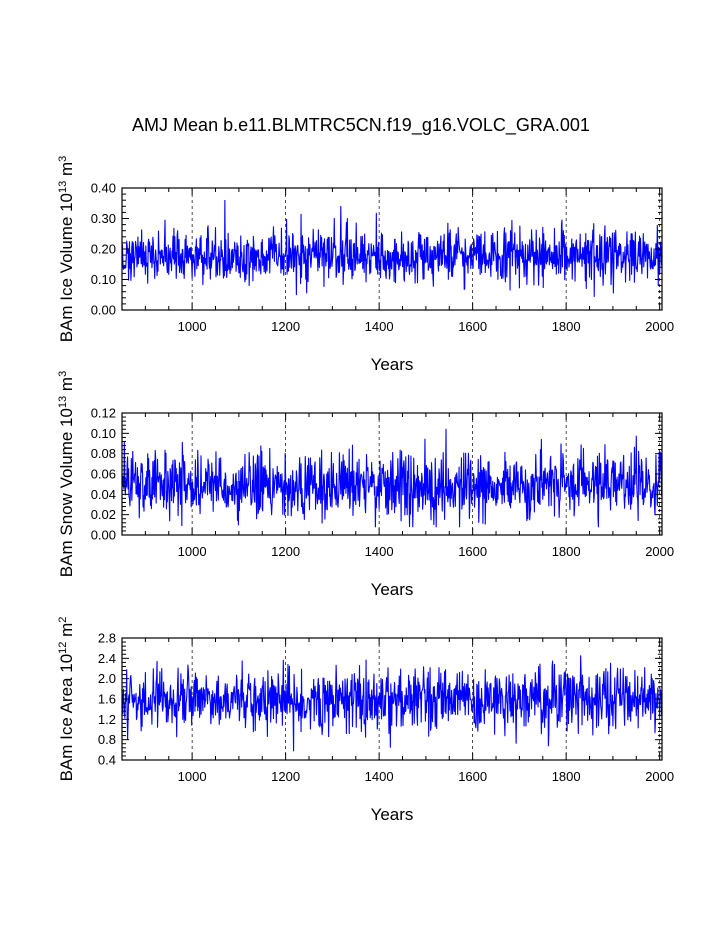 The width and height of the screenshot is (723, 935). I want to click on y-tick-label: 0.40, so click(103, 188).